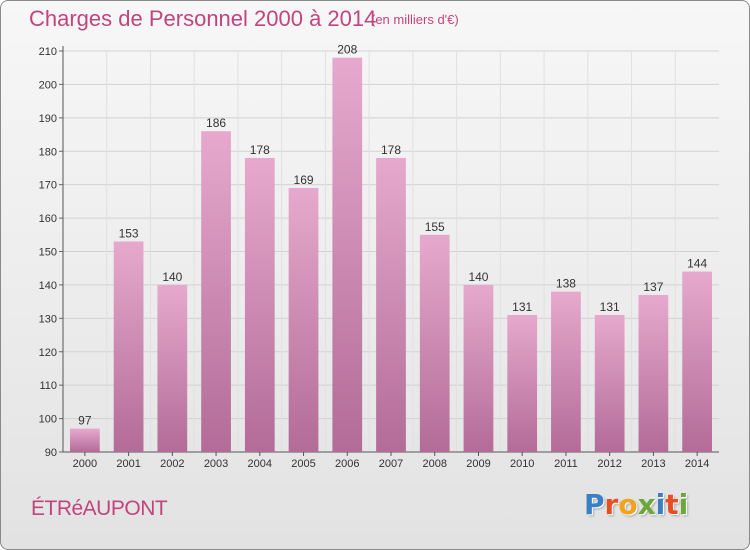  Describe the element at coordinates (609, 464) in the screenshot. I see `x-tick-label: 2012` at that location.